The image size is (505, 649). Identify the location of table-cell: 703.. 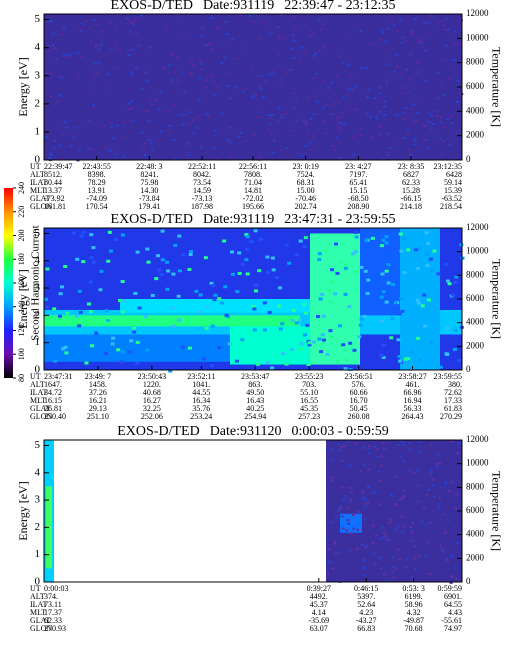
(309, 384).